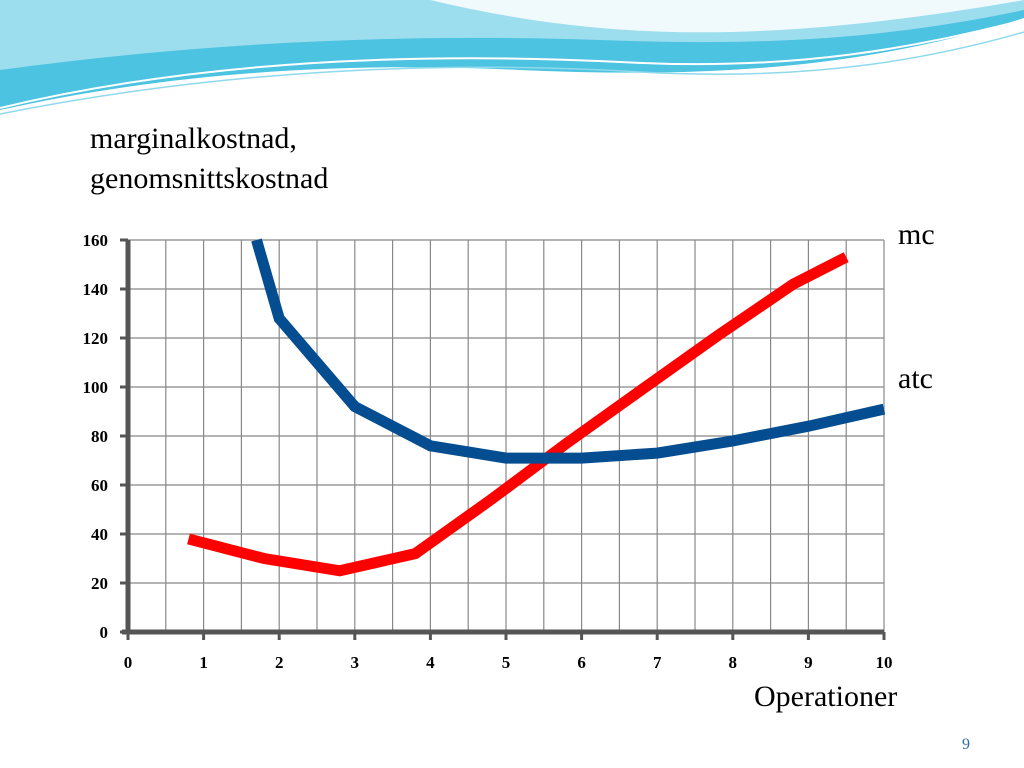 This screenshot has width=1024, height=768. What do you see at coordinates (279, 662) in the screenshot?
I see `x-tick-label: 2` at bounding box center [279, 662].